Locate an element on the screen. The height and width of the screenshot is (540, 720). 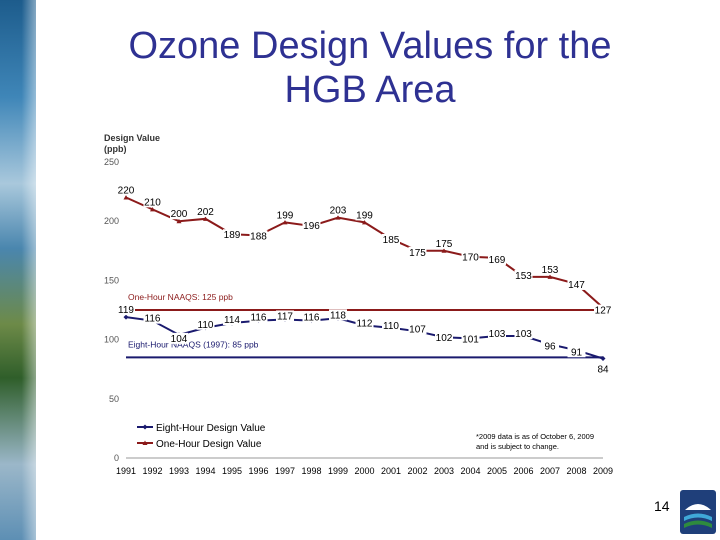
eight-hour-data-label: 118 is located at coordinates (338, 315).